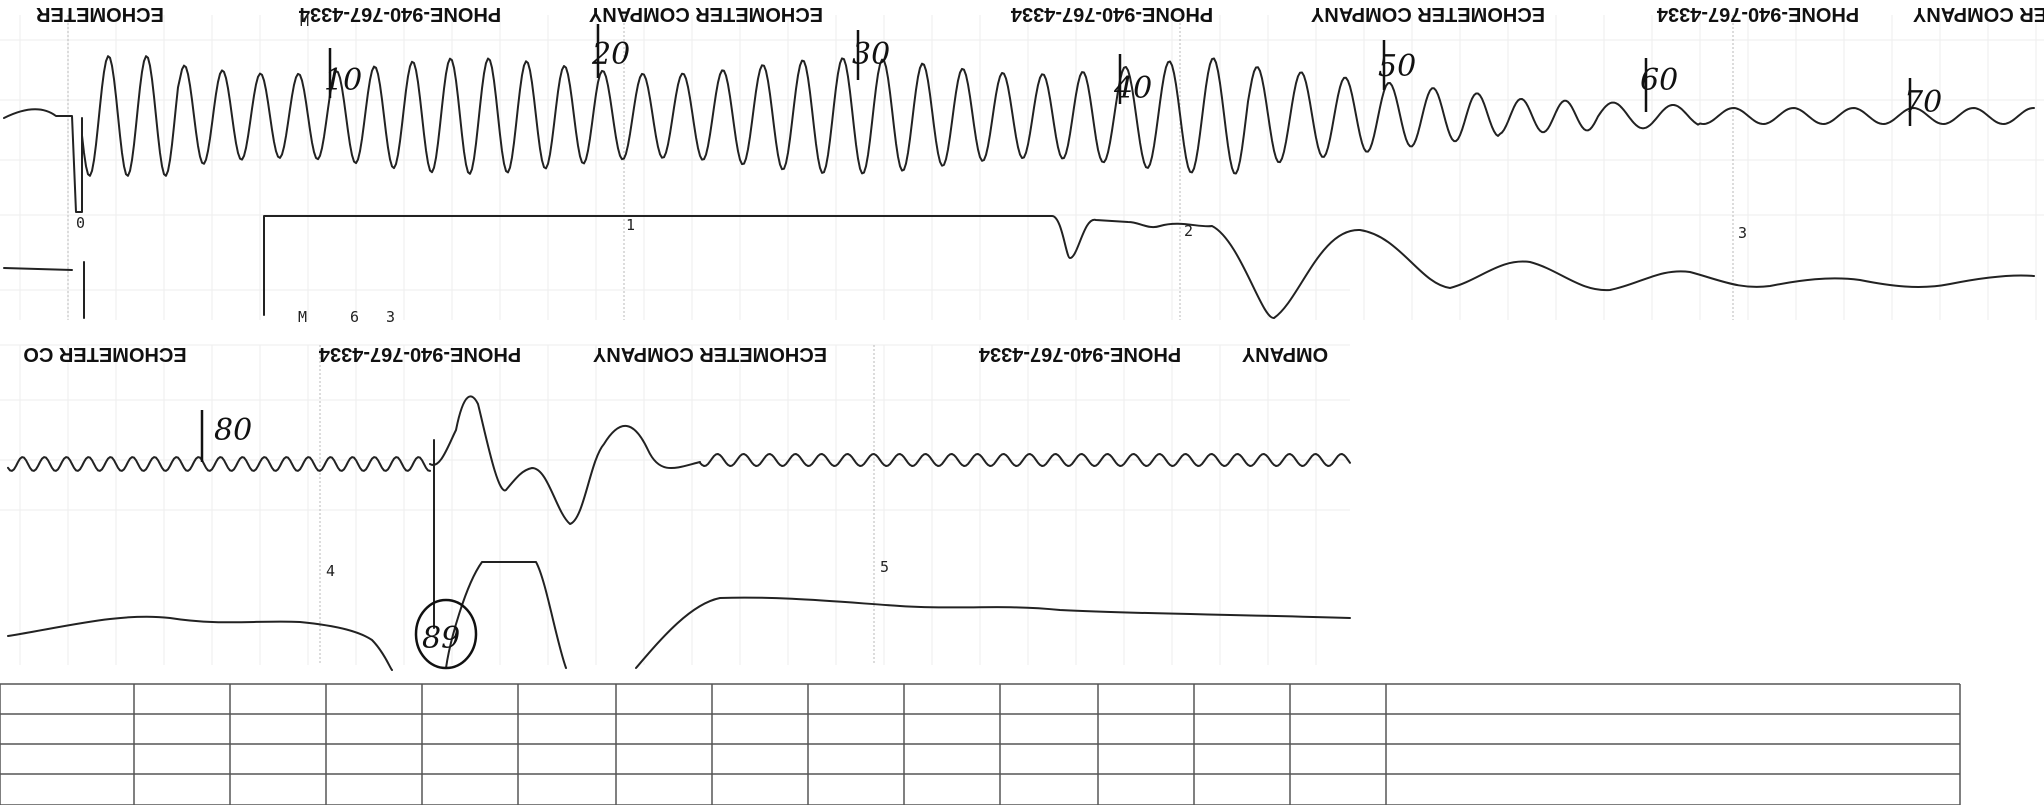  I want to click on second-marker-1: 1, so click(630, 225).